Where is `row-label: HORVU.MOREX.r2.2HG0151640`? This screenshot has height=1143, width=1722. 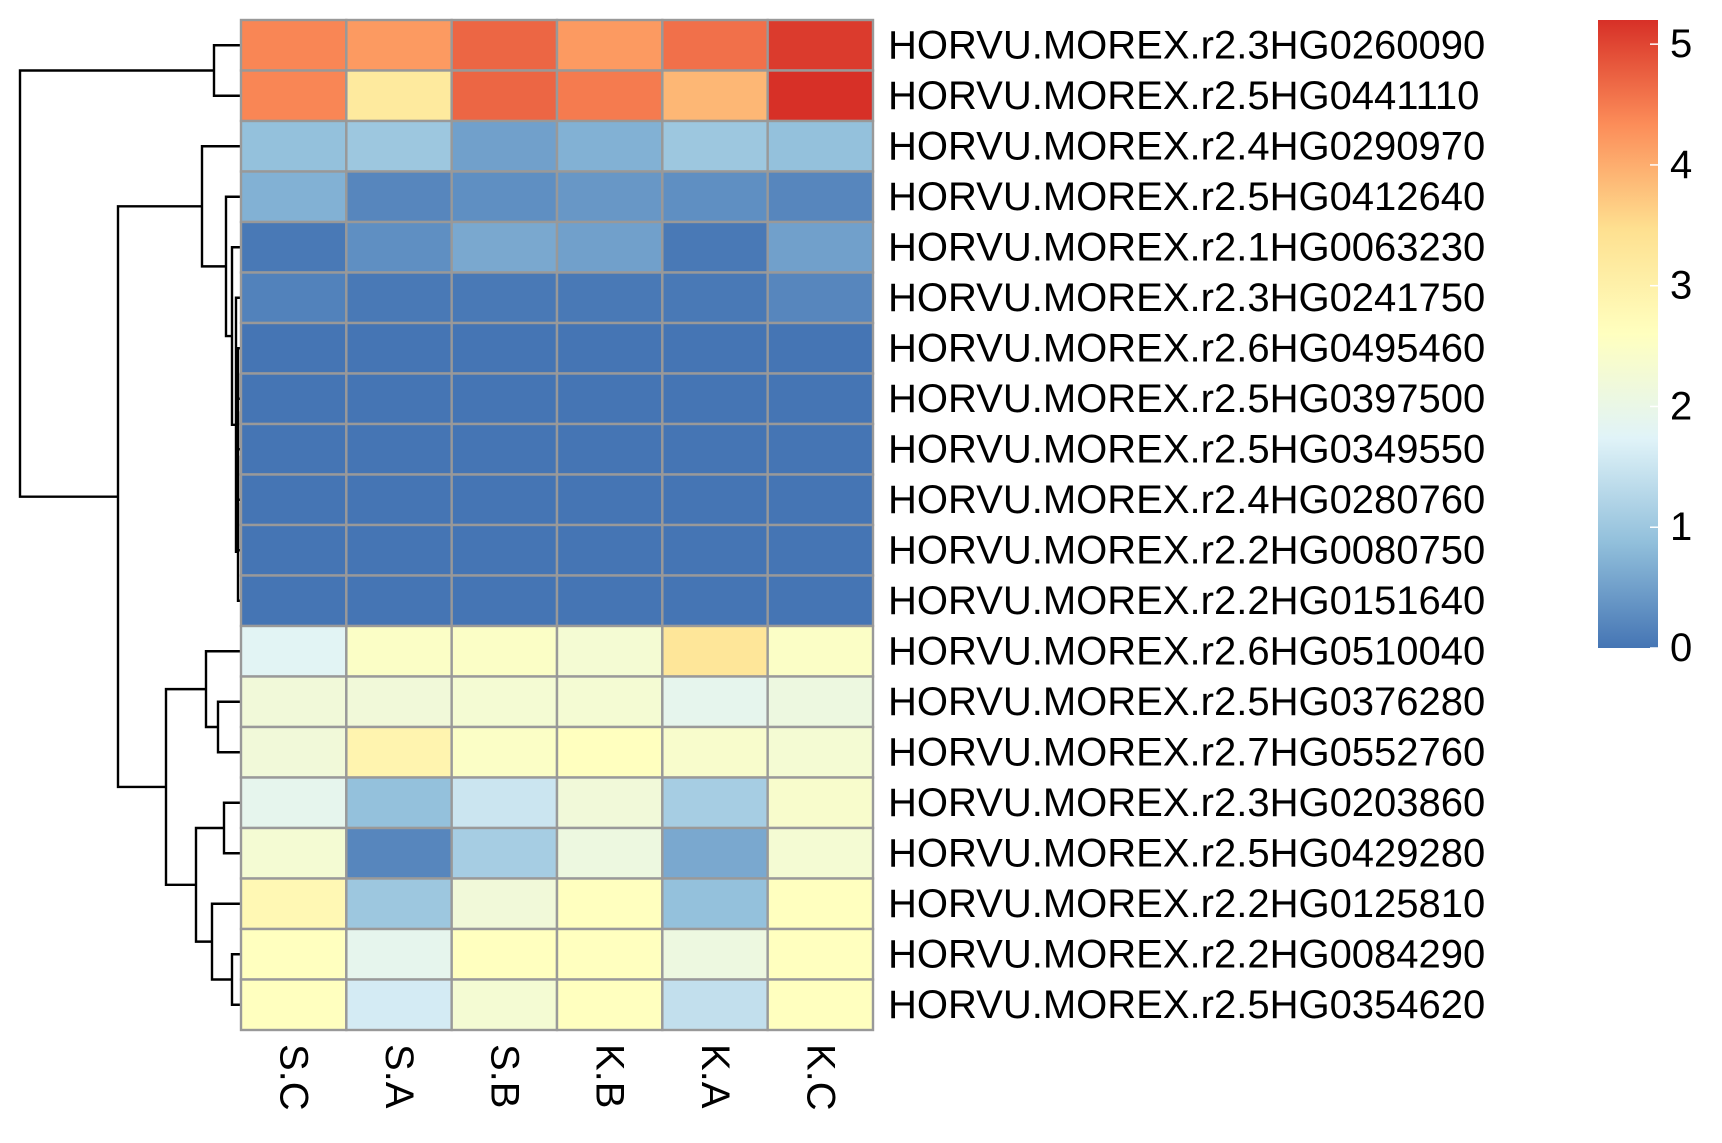 row-label: HORVU.MOREX.r2.2HG0151640 is located at coordinates (1186, 601).